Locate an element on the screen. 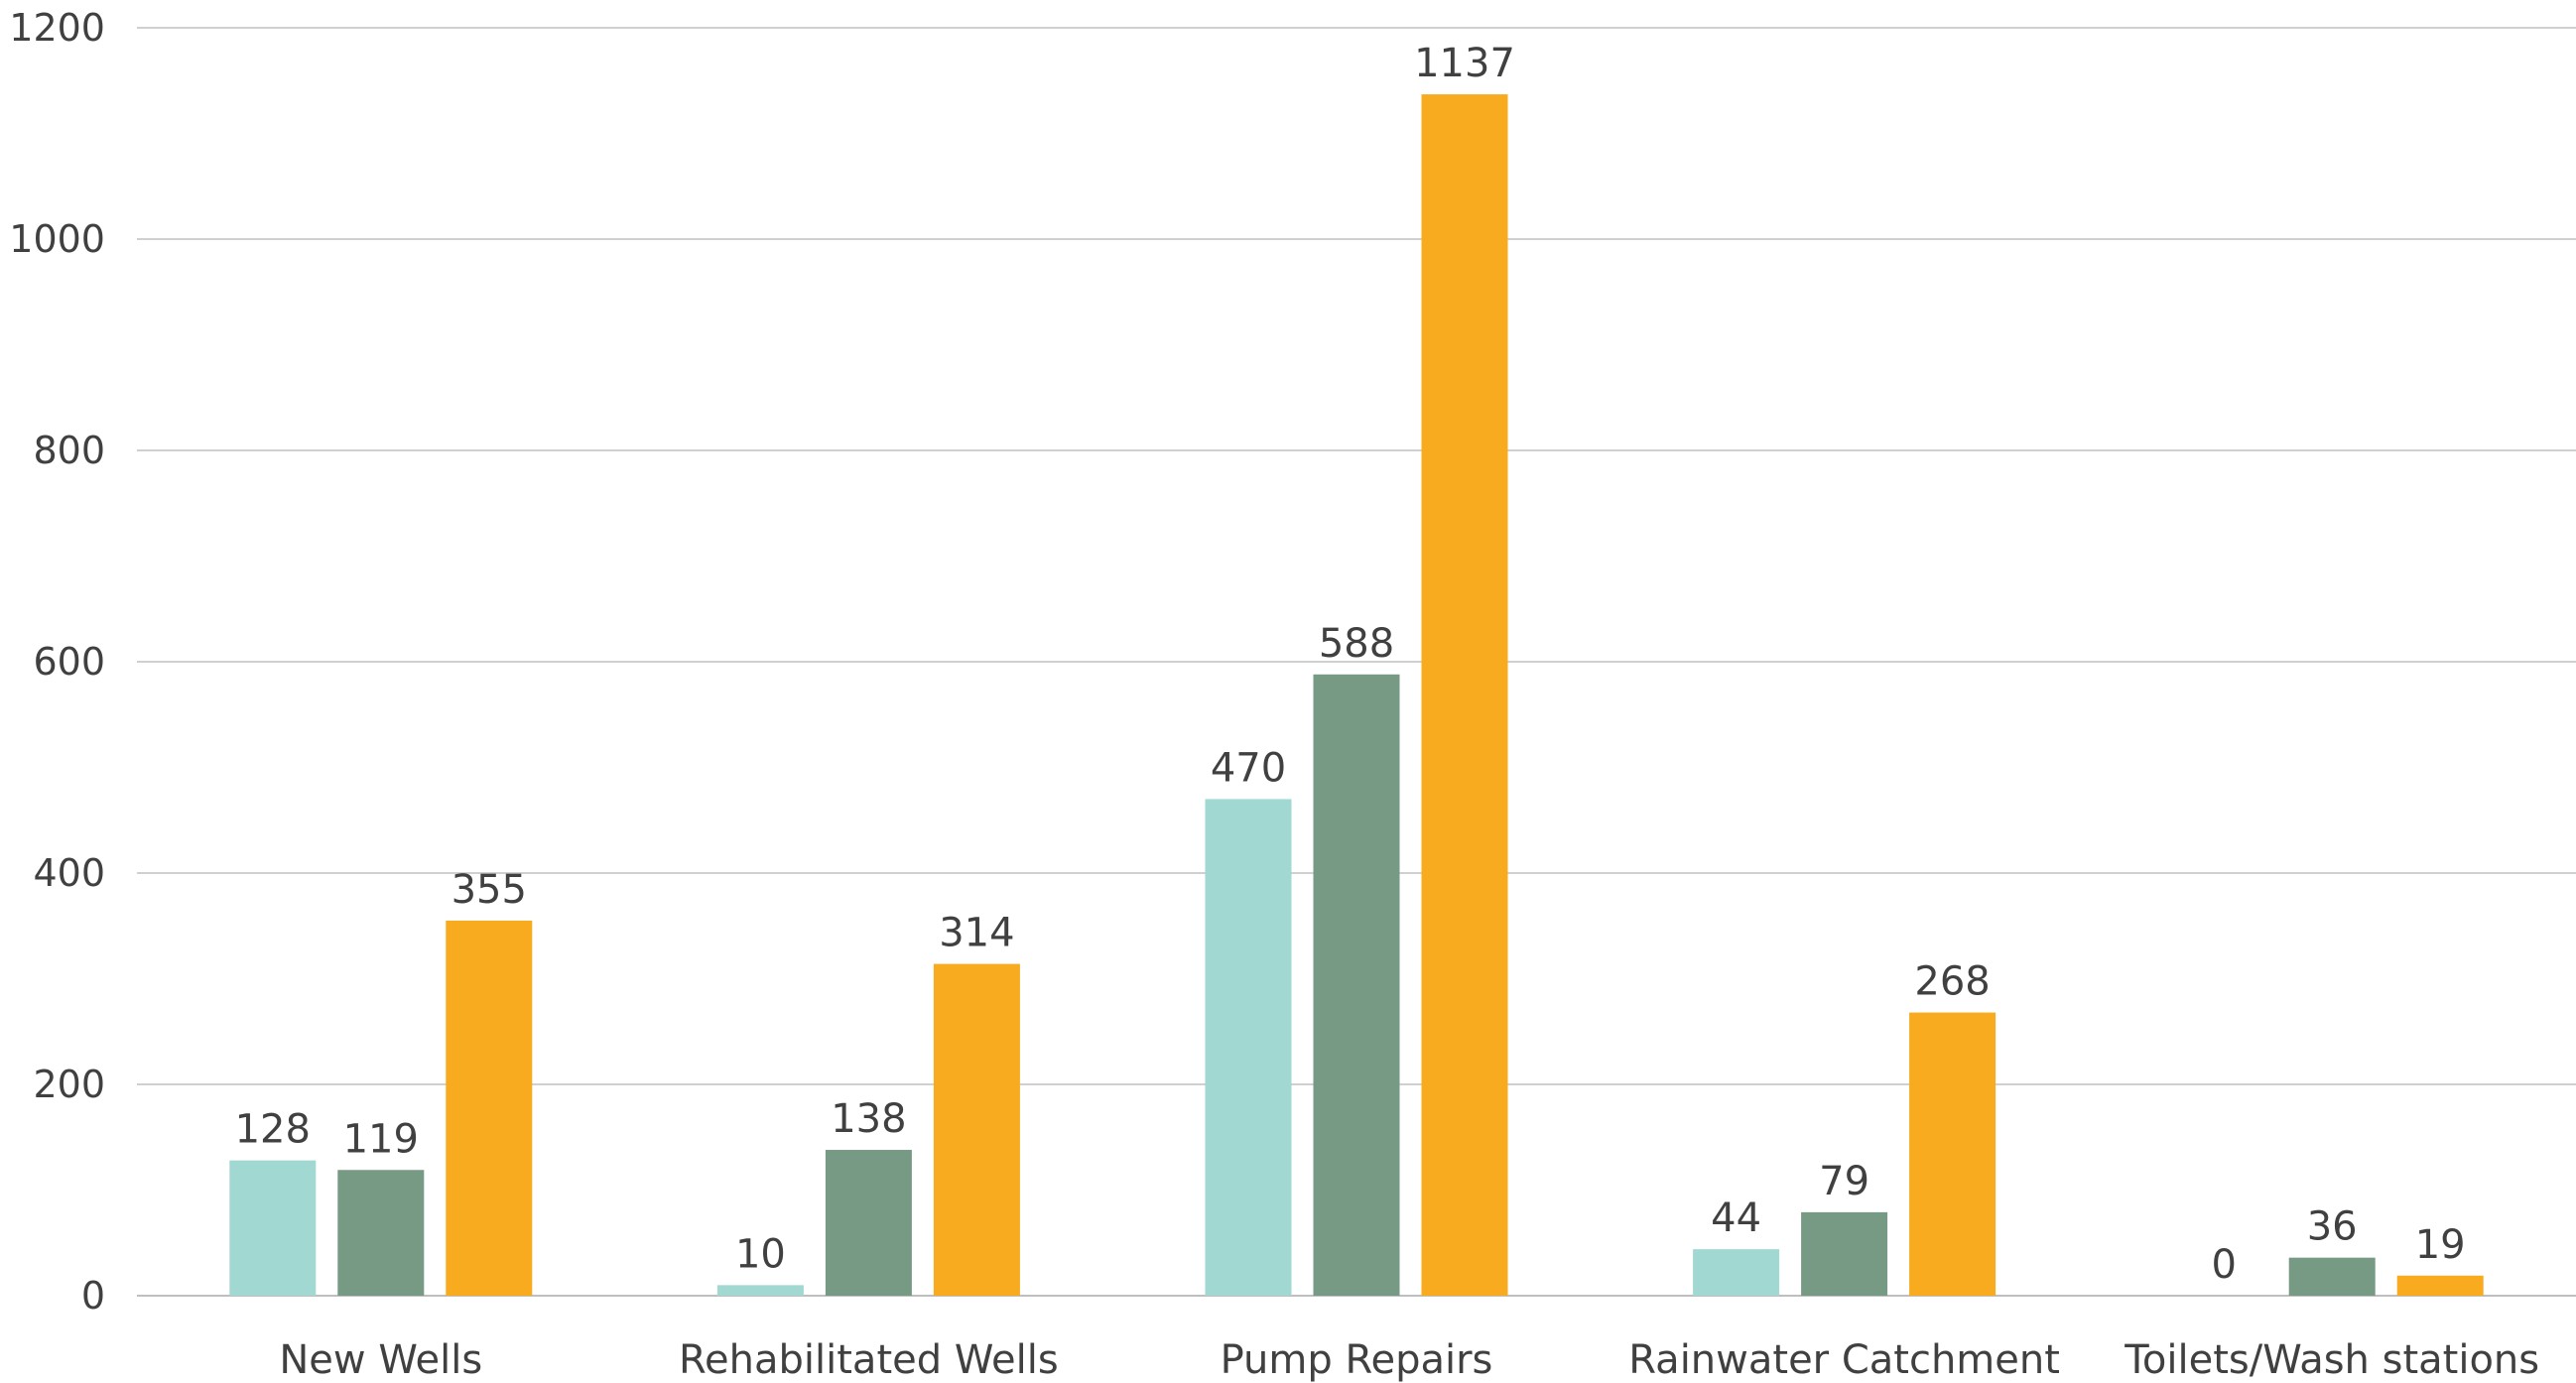 The height and width of the screenshot is (1383, 2576). data-label: 19 is located at coordinates (2441, 1245).